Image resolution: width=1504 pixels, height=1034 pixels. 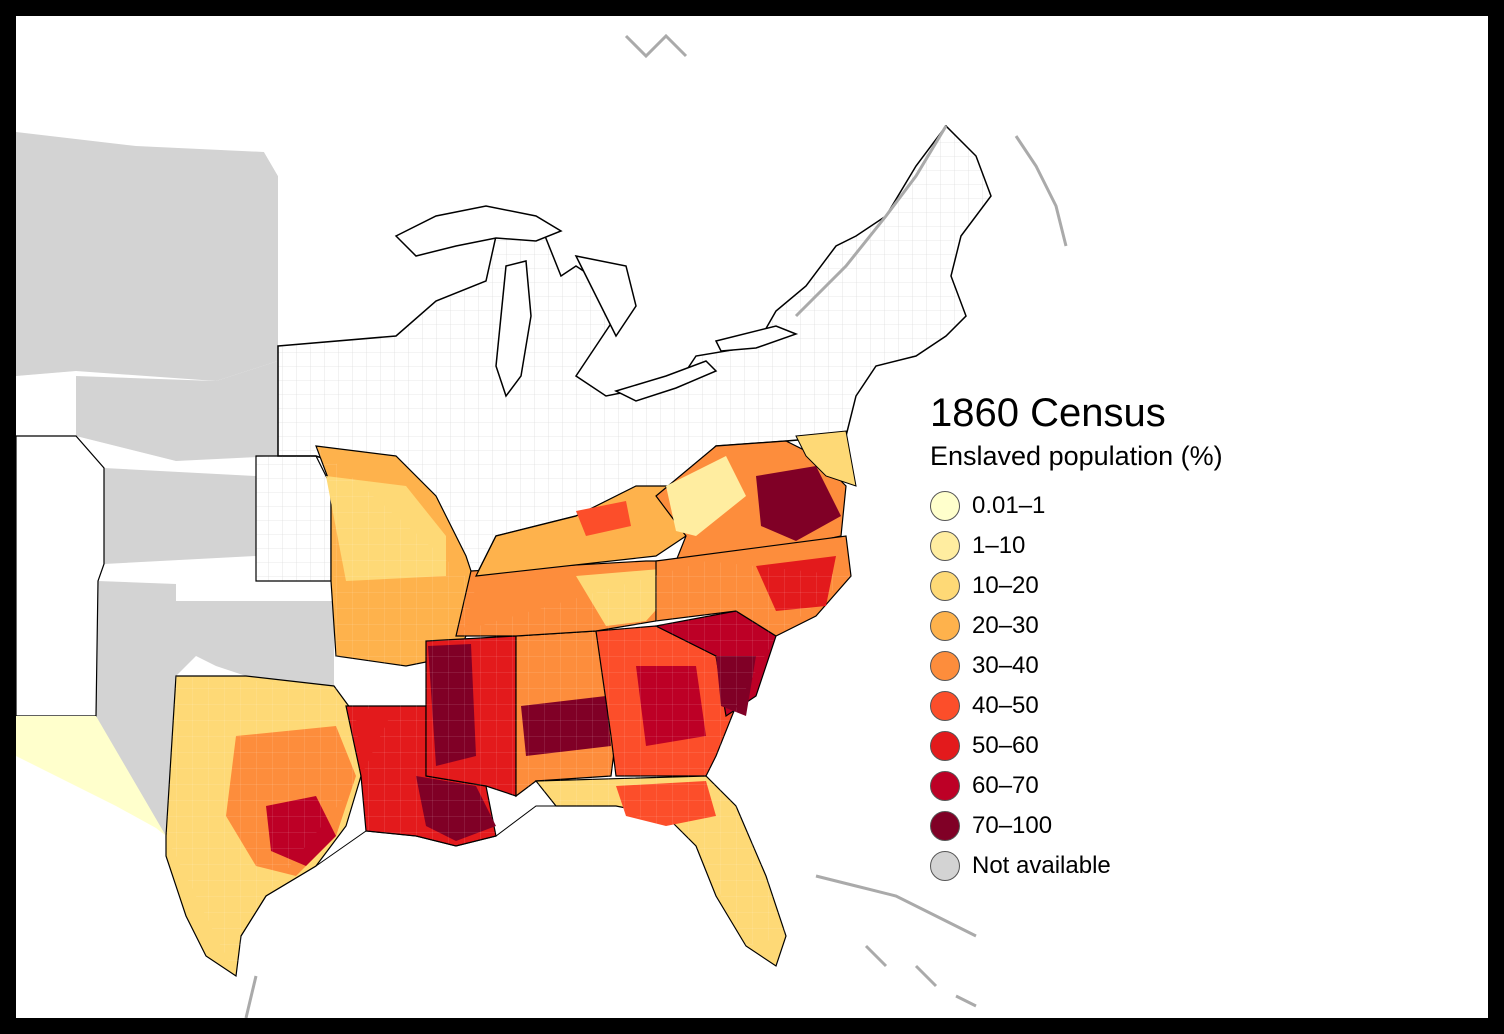 I want to click on minnesota, so click(x=337, y=241).